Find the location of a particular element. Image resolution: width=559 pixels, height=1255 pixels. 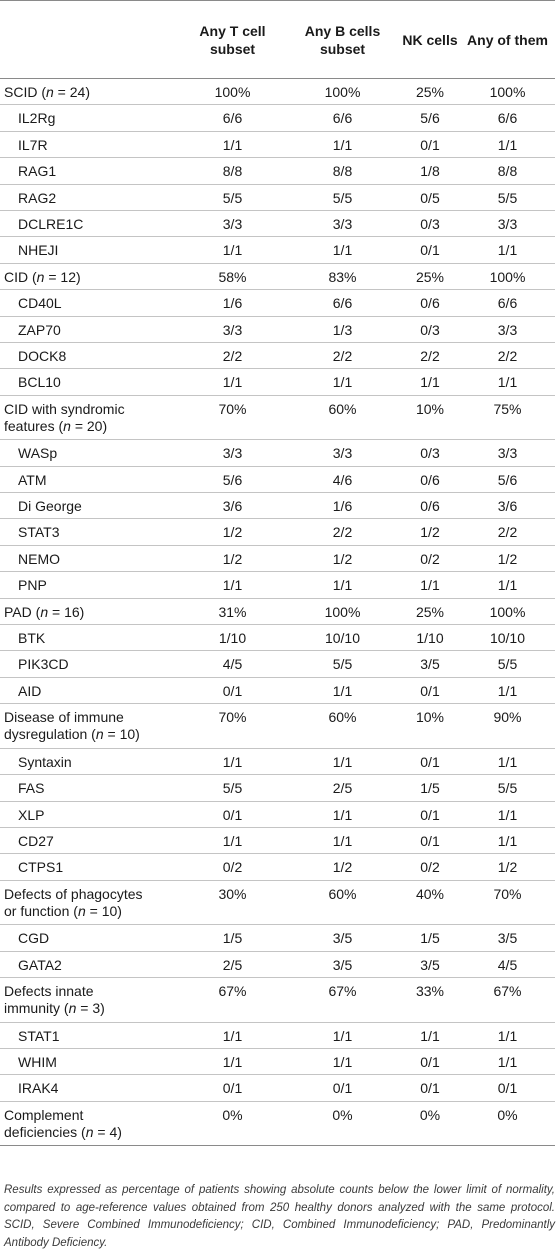

group-label-cell: Defects innate immunity (n = 3) is located at coordinates (90, 1000).